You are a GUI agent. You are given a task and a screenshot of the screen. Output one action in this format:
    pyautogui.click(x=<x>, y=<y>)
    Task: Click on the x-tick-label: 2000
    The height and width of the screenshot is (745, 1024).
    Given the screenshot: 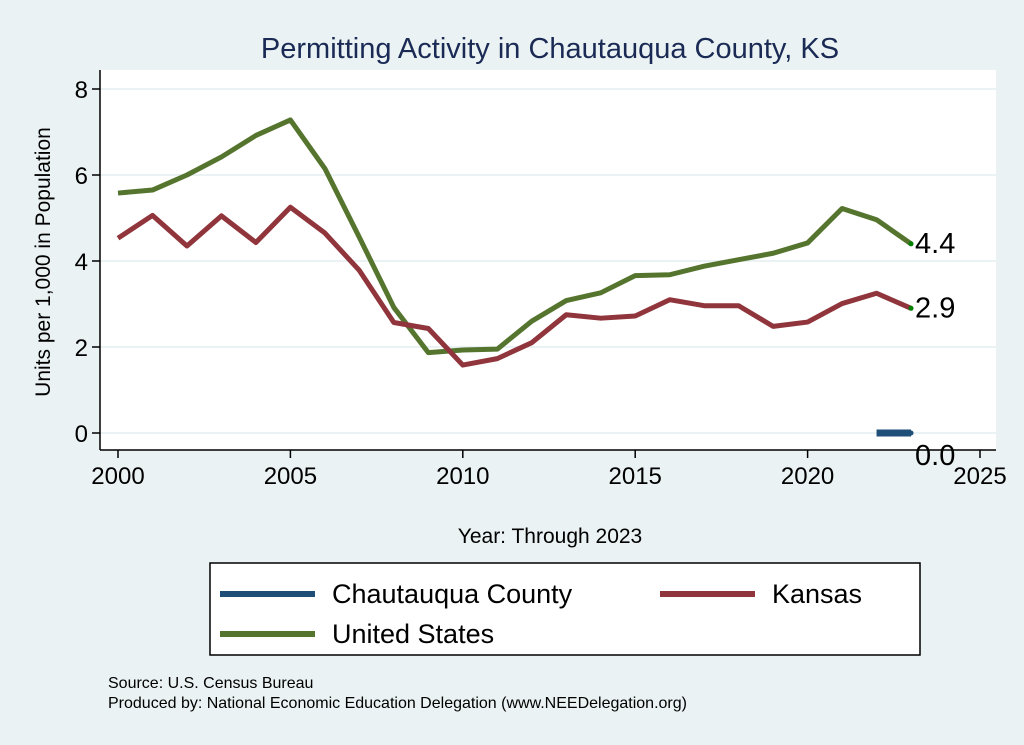 What is the action you would take?
    pyautogui.click(x=117, y=476)
    